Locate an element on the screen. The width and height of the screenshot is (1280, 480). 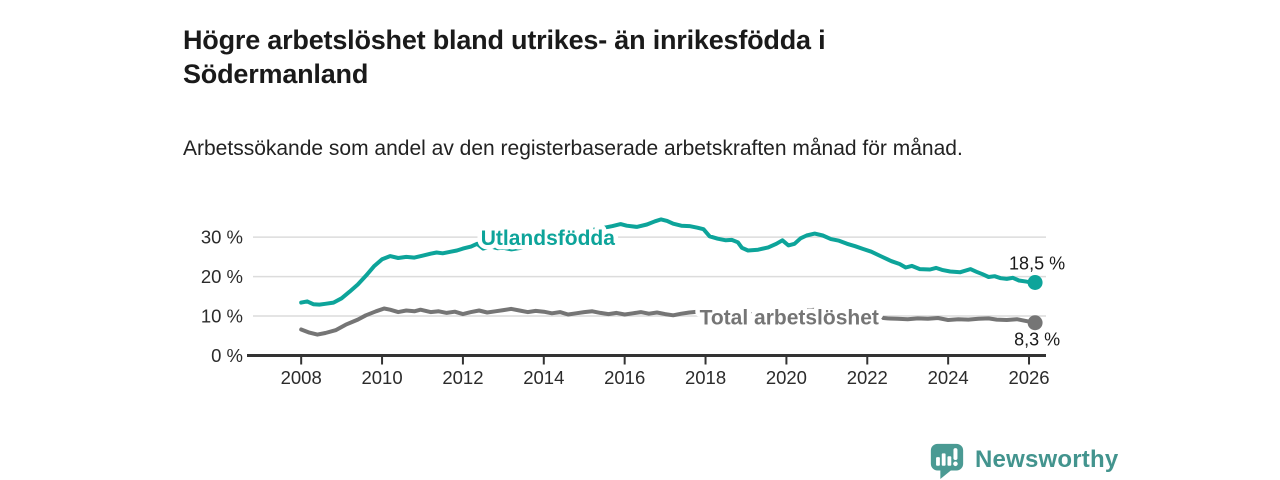
series-end-value-label: 18,5 % is located at coordinates (1037, 264).